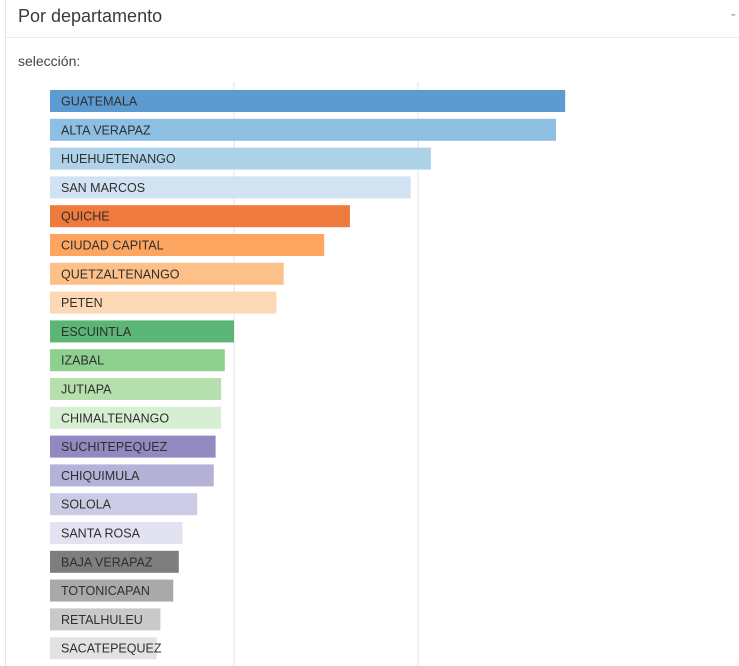 This screenshot has height=666, width=739. Describe the element at coordinates (115, 418) in the screenshot. I see `bar-label: CHIMALTENANGO` at that location.